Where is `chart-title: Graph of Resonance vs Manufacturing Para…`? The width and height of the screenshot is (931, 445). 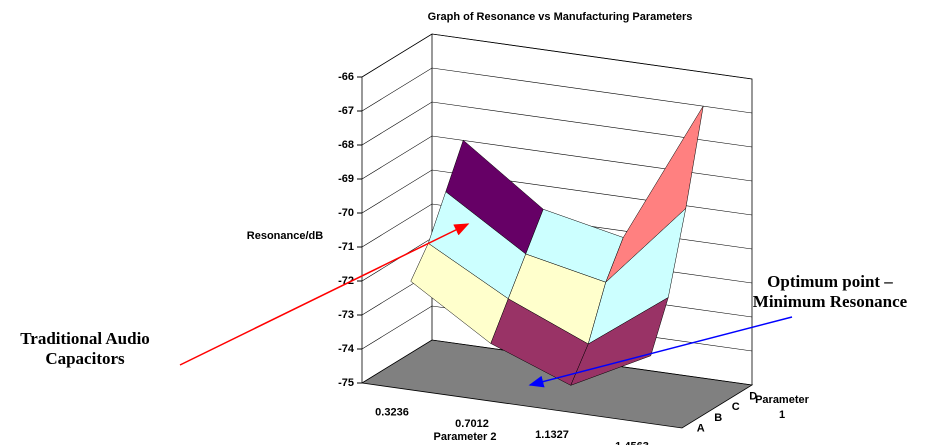 chart-title: Graph of Resonance vs Manufacturing Para… is located at coordinates (560, 17).